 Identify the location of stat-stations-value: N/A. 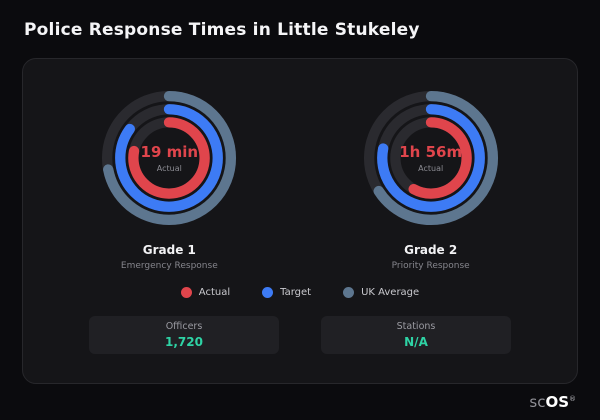
(416, 342).